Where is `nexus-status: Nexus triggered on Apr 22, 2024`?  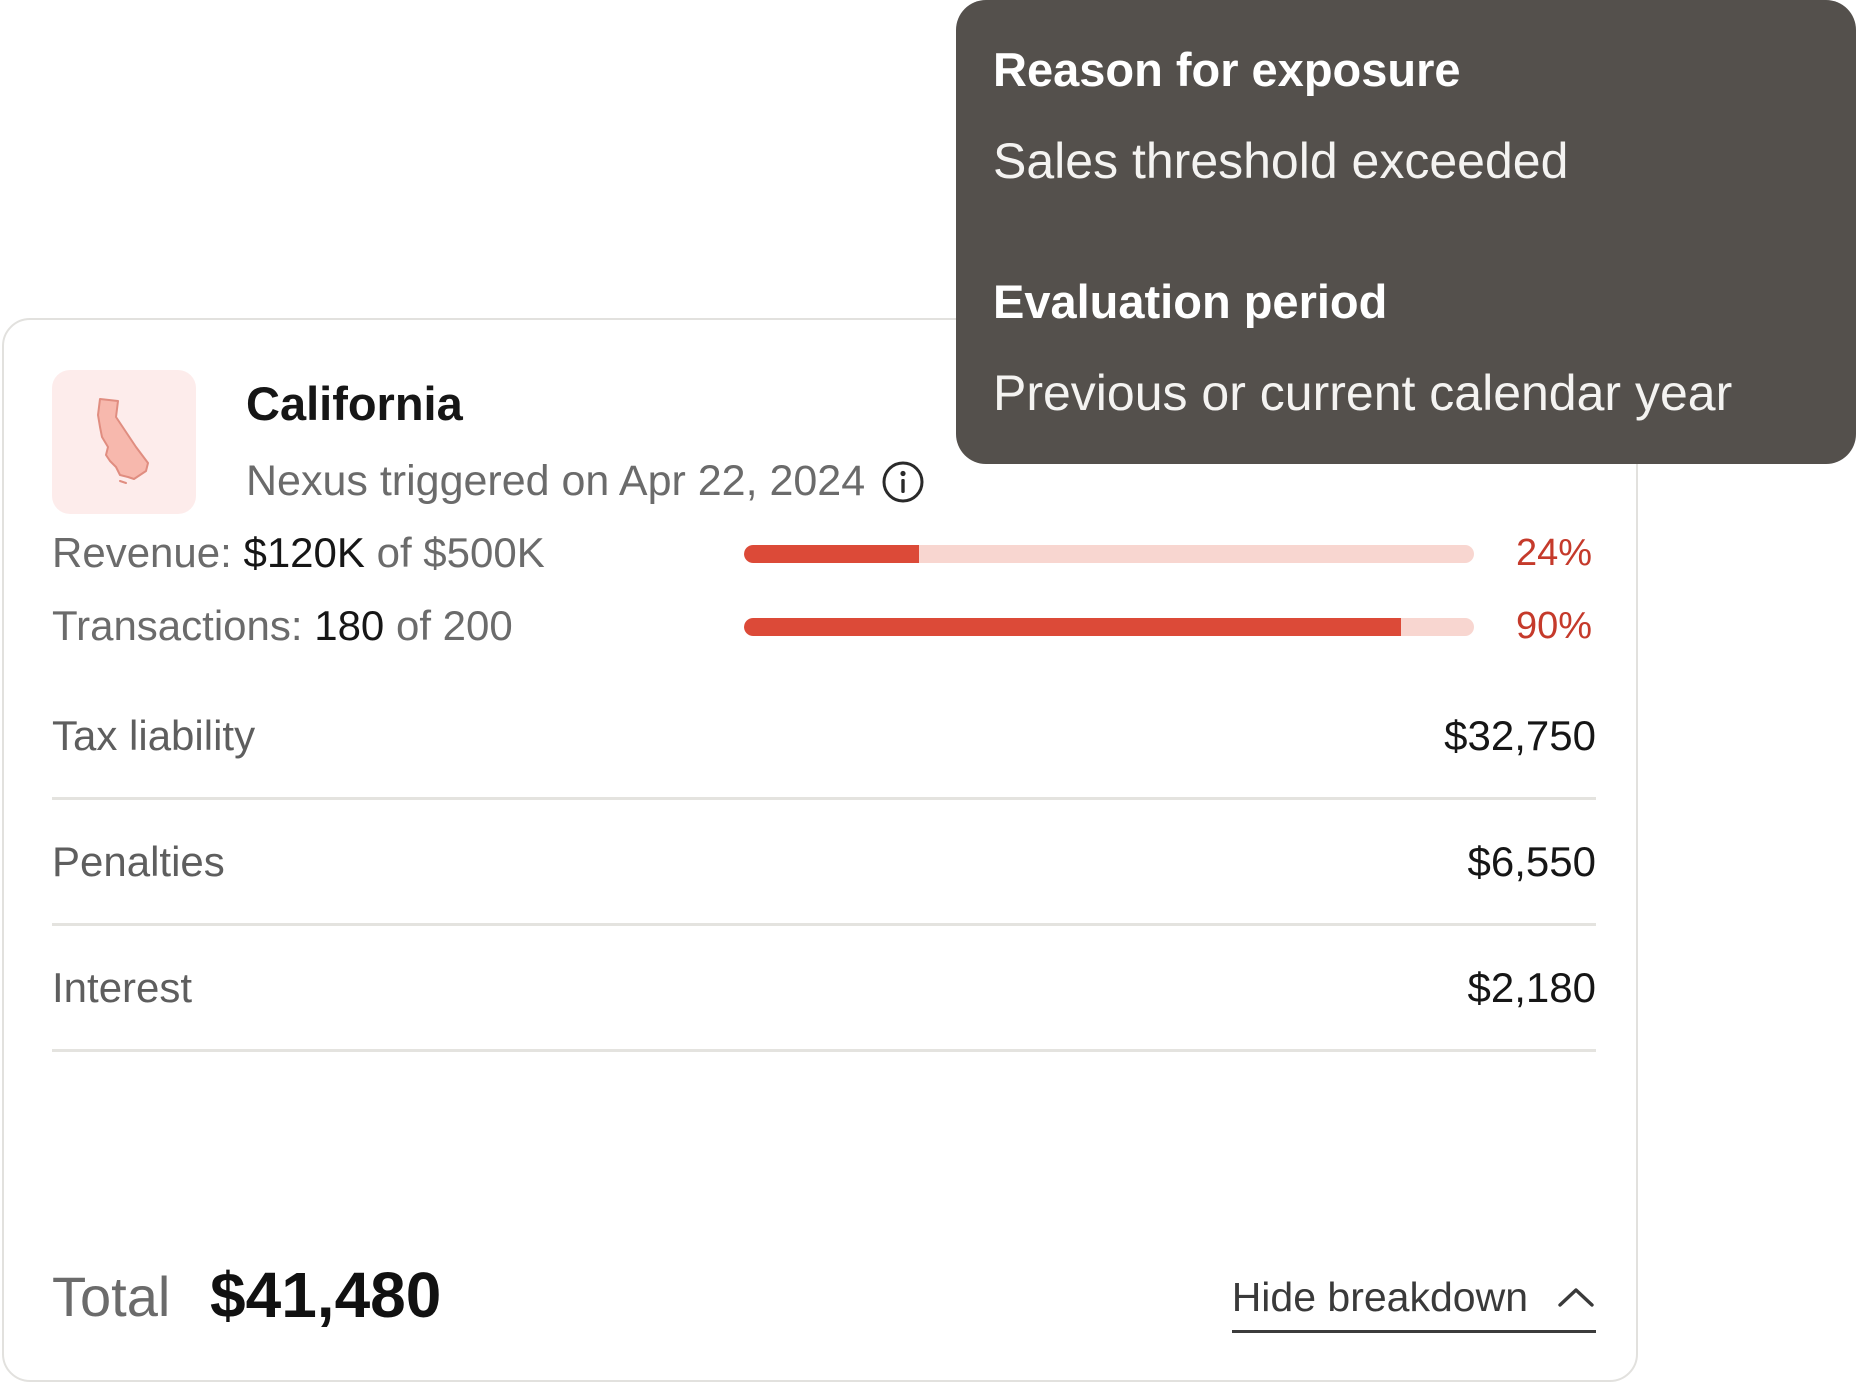 nexus-status: Nexus triggered on Apr 22, 2024 is located at coordinates (585, 481).